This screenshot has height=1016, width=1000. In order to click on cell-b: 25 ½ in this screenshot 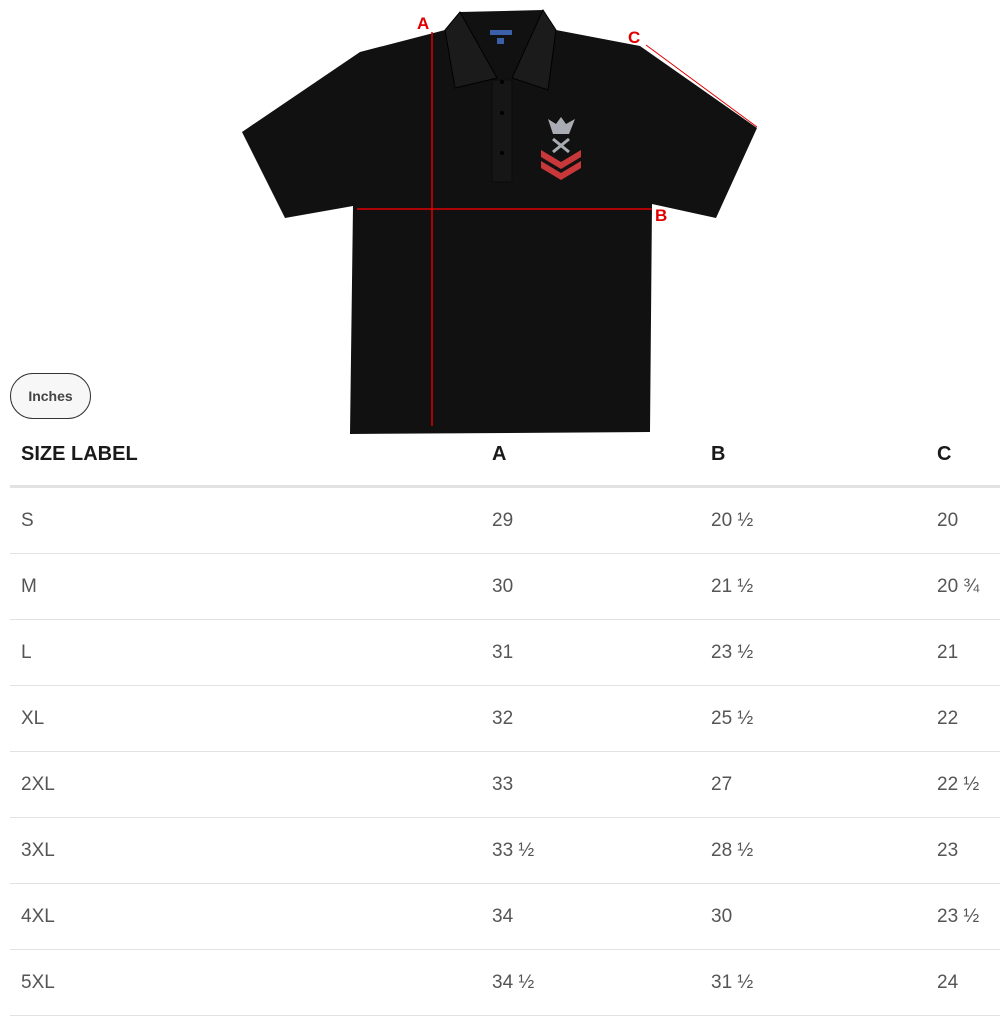, I will do `click(732, 718)`.